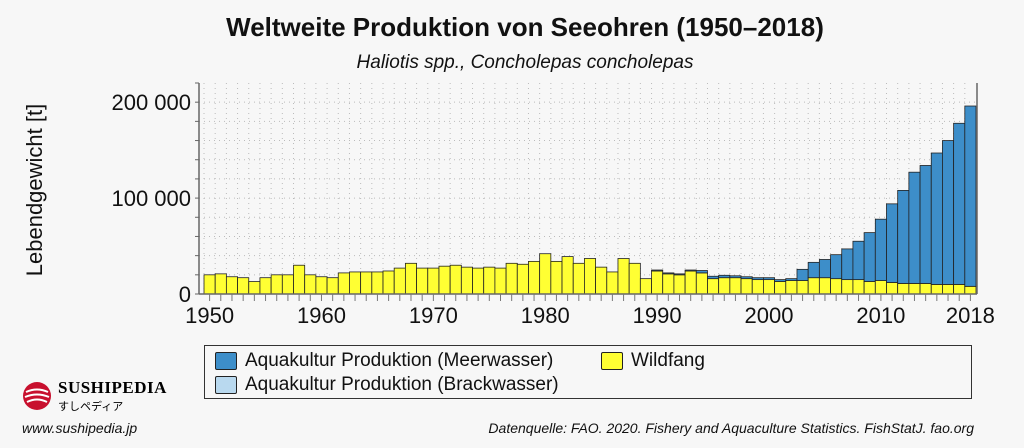 This screenshot has height=448, width=1024. What do you see at coordinates (623, 276) in the screenshot?
I see `bar-wild-1987` at bounding box center [623, 276].